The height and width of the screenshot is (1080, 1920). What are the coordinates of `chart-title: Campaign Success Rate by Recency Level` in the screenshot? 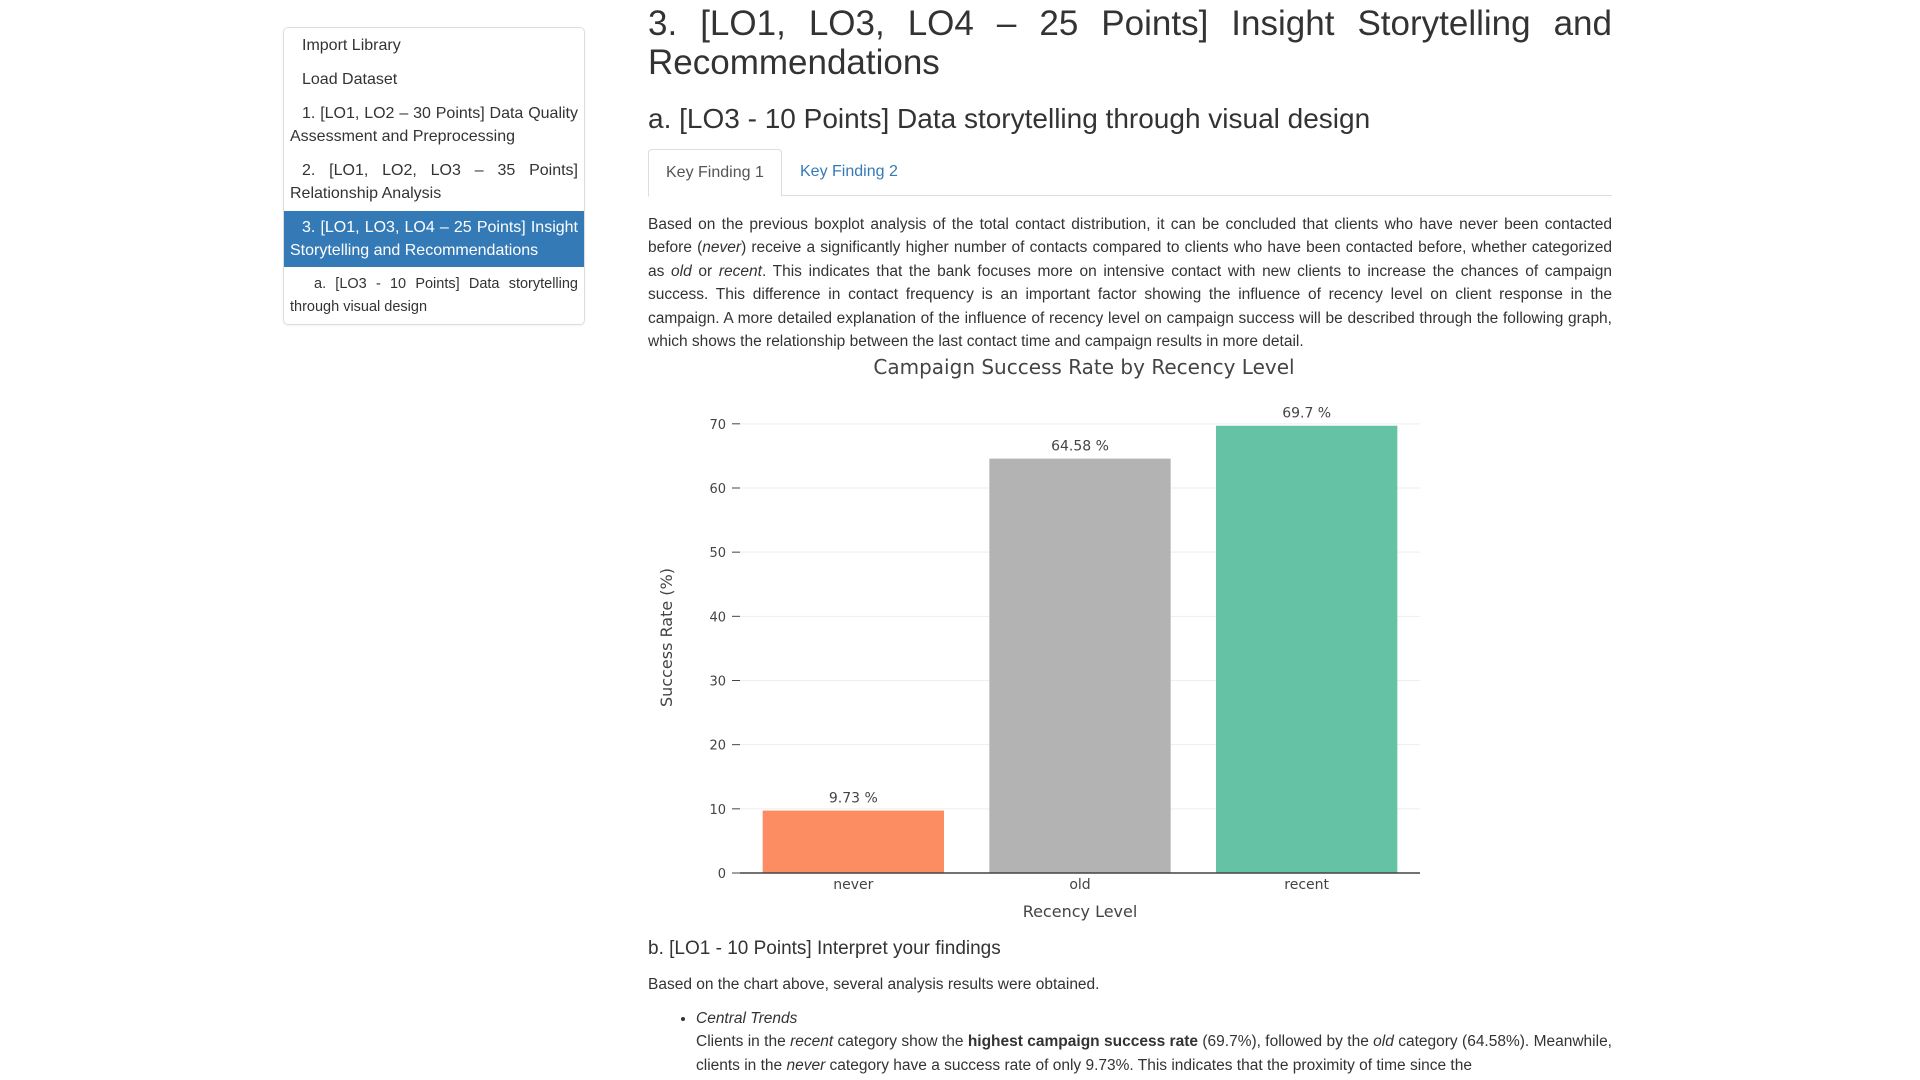 It's located at (1083, 367).